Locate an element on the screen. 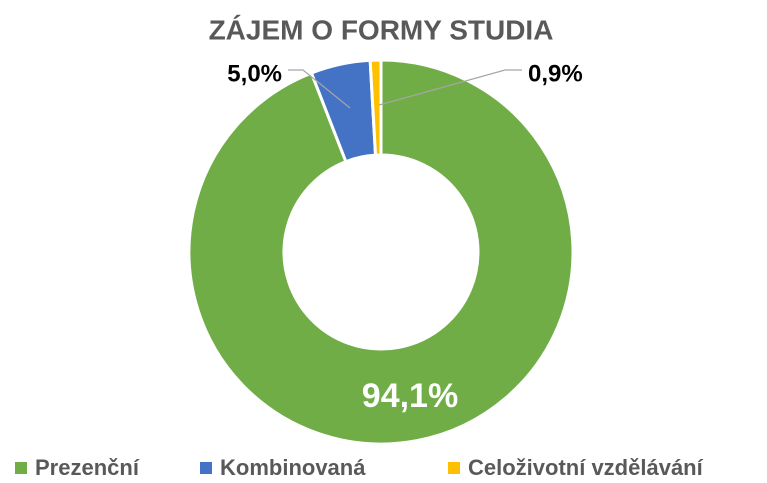 The height and width of the screenshot is (483, 767). data-label: 0,9% is located at coordinates (555, 73).